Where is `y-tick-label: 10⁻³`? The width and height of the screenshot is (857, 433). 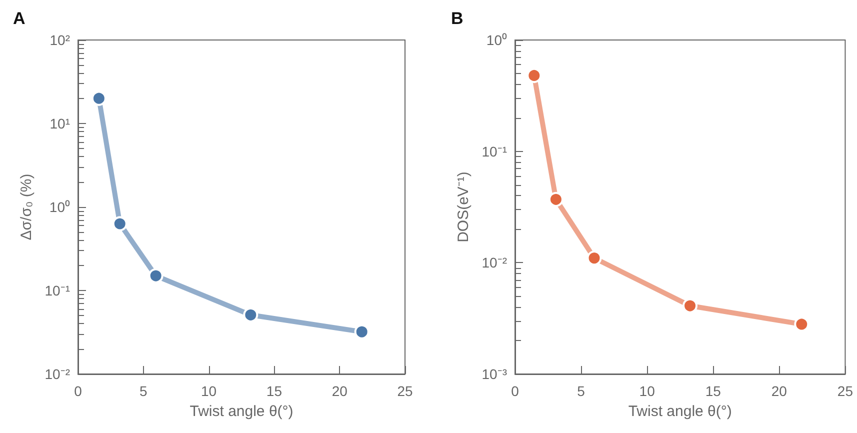
y-tick-label: 10⁻³ is located at coordinates (495, 374).